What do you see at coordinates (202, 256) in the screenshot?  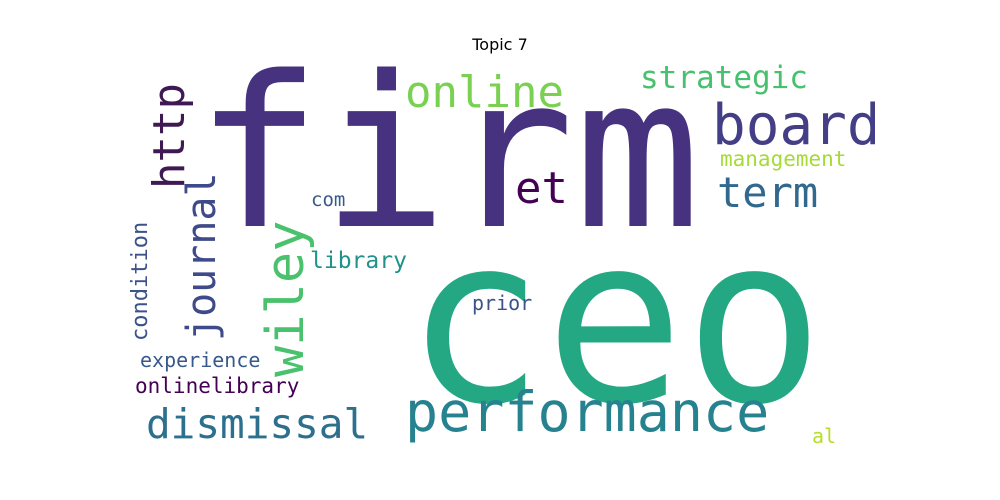 I see `word-journal: journal` at bounding box center [202, 256].